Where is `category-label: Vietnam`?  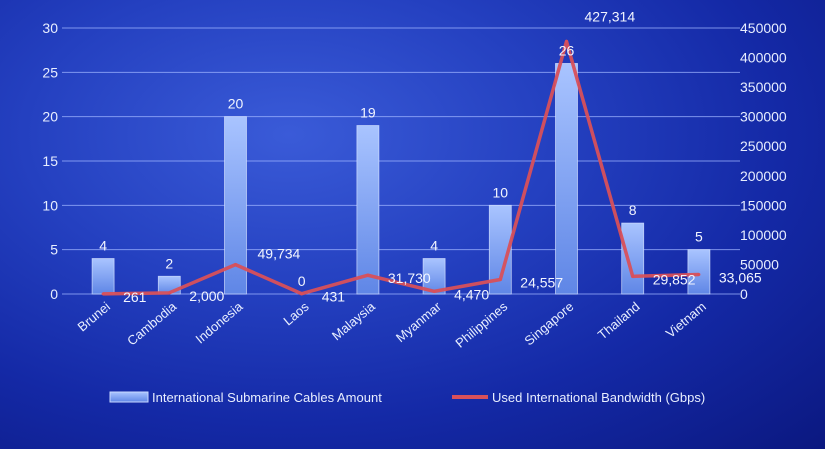
category-label: Vietnam is located at coordinates (686, 320).